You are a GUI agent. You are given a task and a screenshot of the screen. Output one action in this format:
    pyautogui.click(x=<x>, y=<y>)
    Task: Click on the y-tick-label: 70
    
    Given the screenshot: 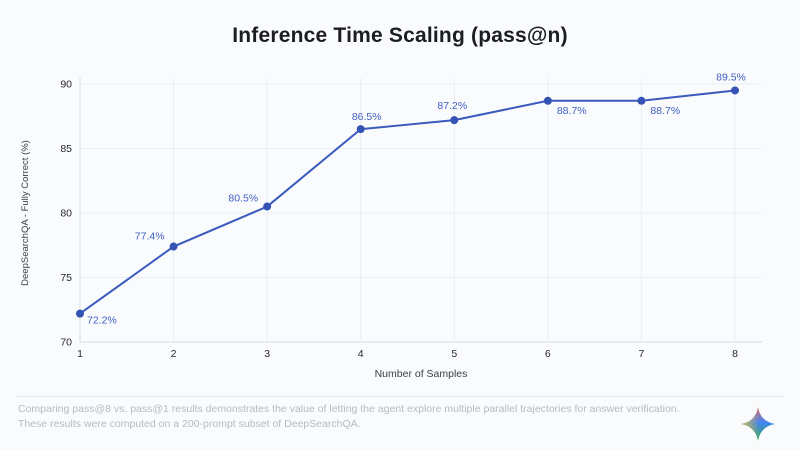 What is the action you would take?
    pyautogui.click(x=66, y=343)
    